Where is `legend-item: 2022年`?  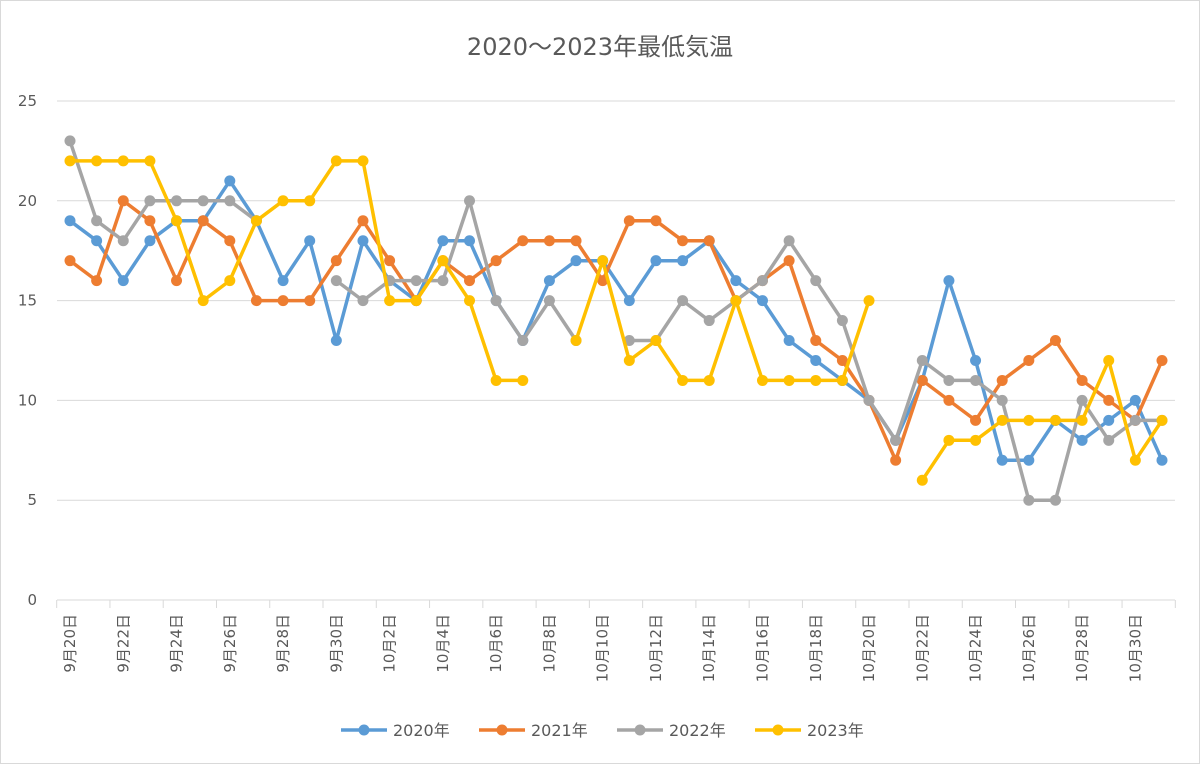
legend-item: 2022年 is located at coordinates (671, 730).